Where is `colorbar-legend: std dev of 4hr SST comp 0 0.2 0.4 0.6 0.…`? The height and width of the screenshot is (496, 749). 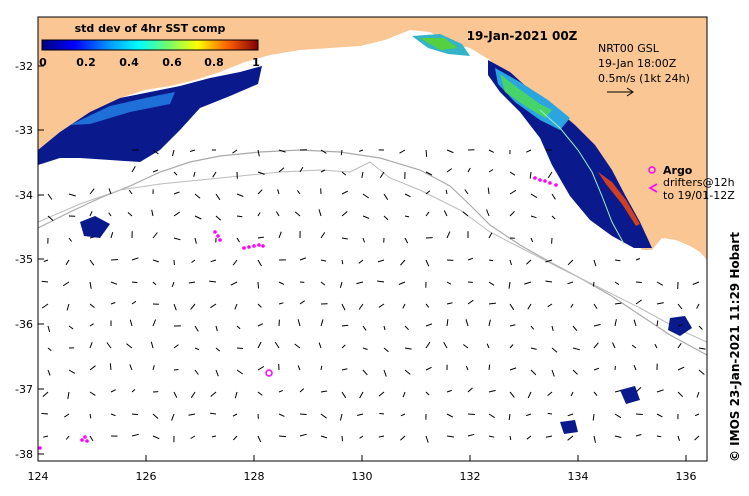
colorbar-legend: std dev of 4hr SST comp 0 0.2 0.4 0.6 0.… is located at coordinates (149, 45).